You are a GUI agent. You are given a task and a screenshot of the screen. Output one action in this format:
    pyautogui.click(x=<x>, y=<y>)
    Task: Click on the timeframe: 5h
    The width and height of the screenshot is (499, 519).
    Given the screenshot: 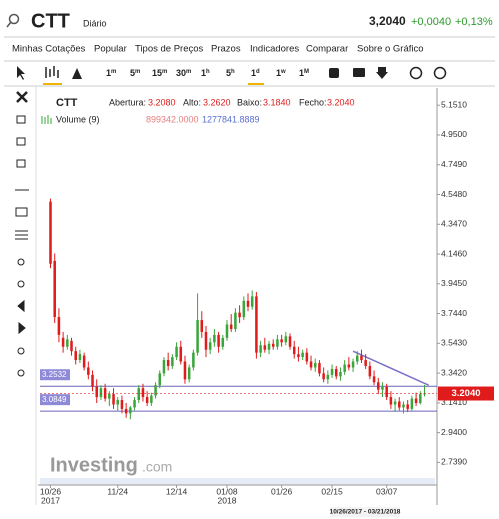 What is the action you would take?
    pyautogui.click(x=230, y=73)
    